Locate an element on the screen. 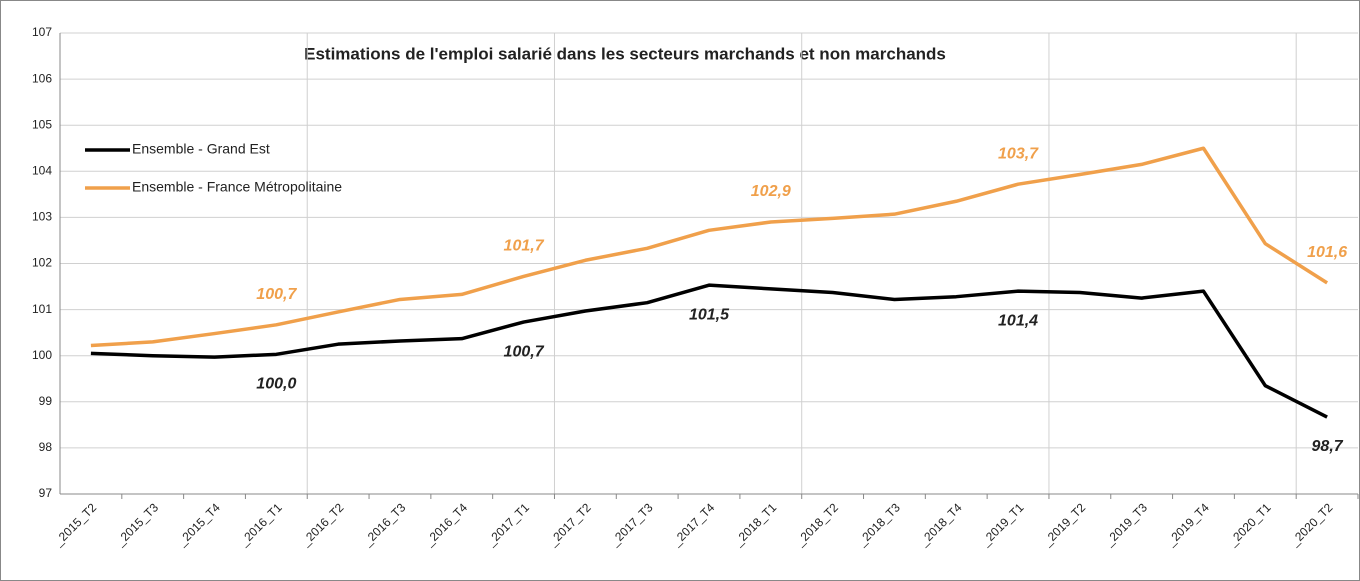 The height and width of the screenshot is (581, 1360). data-label: 103,7 is located at coordinates (1018, 153).